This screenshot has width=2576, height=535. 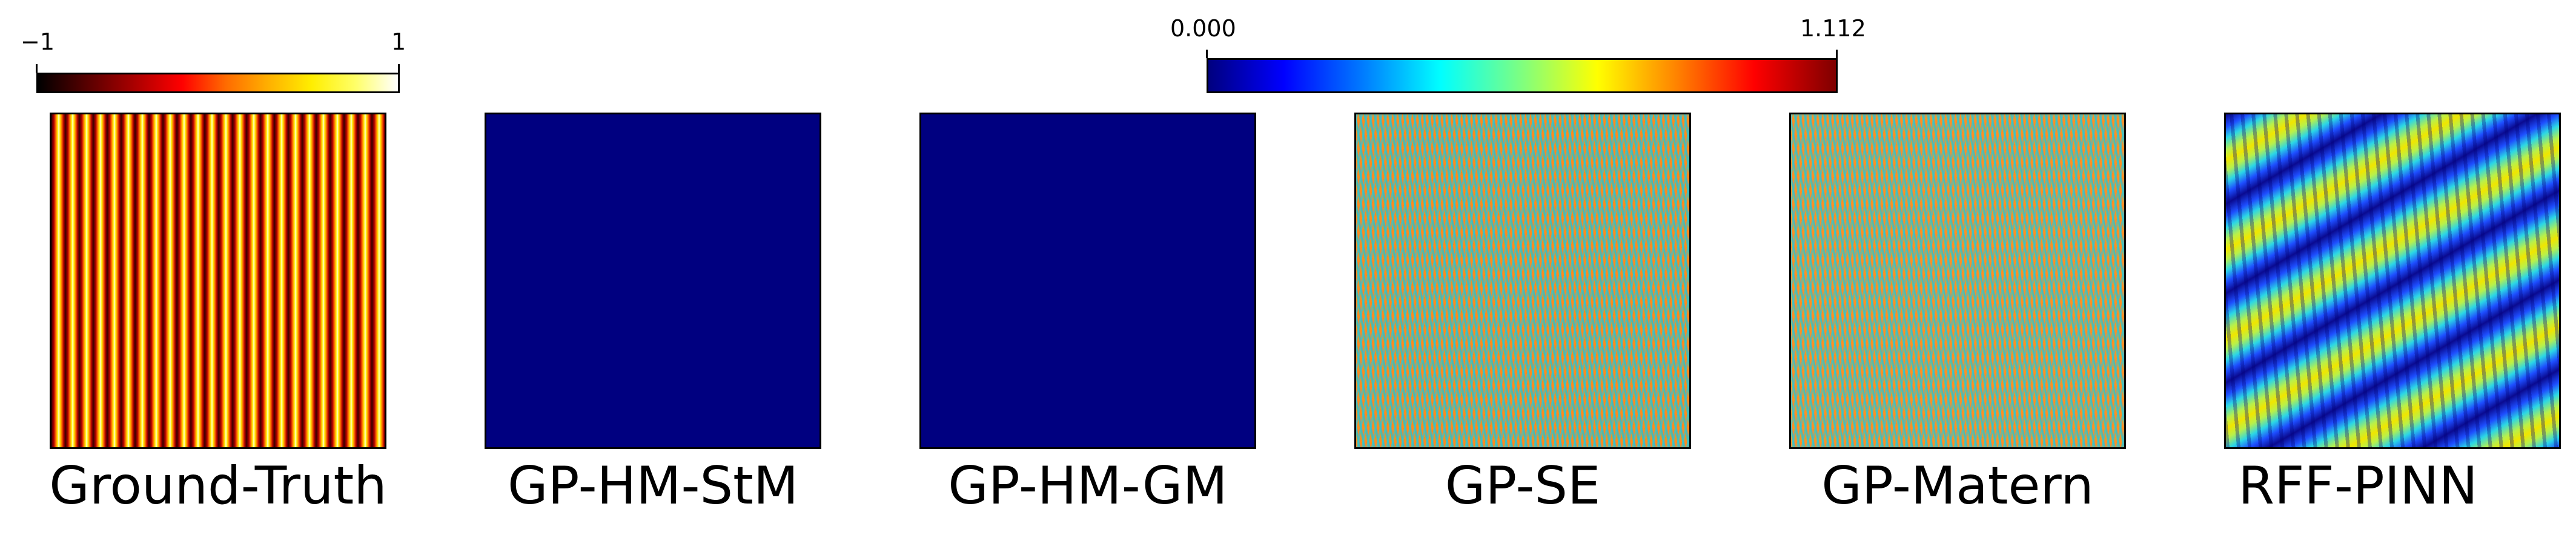 I want to click on colorbar-right-min-label: 0.000, so click(x=1203, y=28).